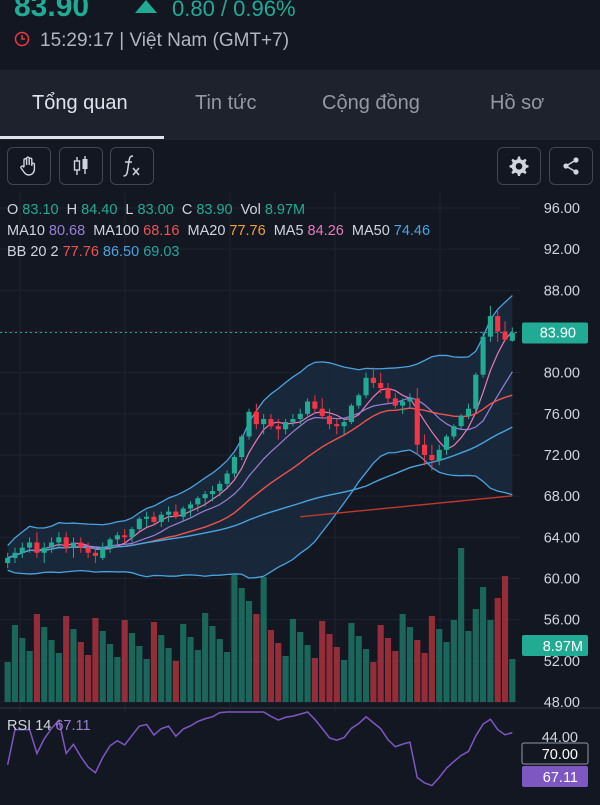 This screenshot has width=600, height=805. Describe the element at coordinates (260, 514) in the screenshot. I see `bollinger-lower-line` at that location.